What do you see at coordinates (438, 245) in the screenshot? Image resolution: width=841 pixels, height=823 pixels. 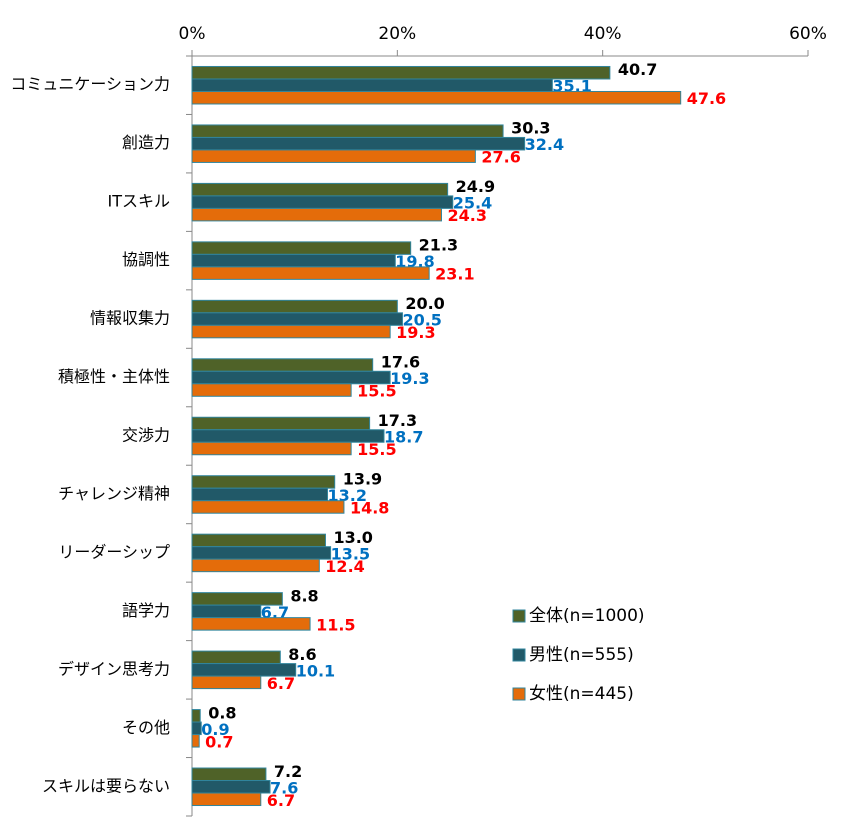 I see `value-label: 21.3` at bounding box center [438, 245].